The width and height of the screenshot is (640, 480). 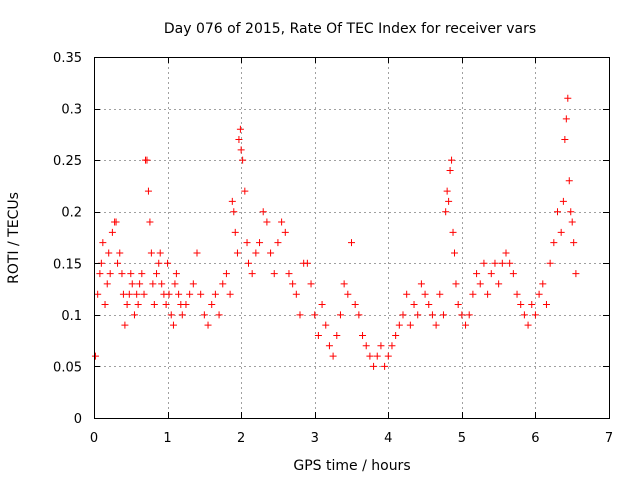 I want to click on x-tick-label: 2, so click(x=241, y=438).